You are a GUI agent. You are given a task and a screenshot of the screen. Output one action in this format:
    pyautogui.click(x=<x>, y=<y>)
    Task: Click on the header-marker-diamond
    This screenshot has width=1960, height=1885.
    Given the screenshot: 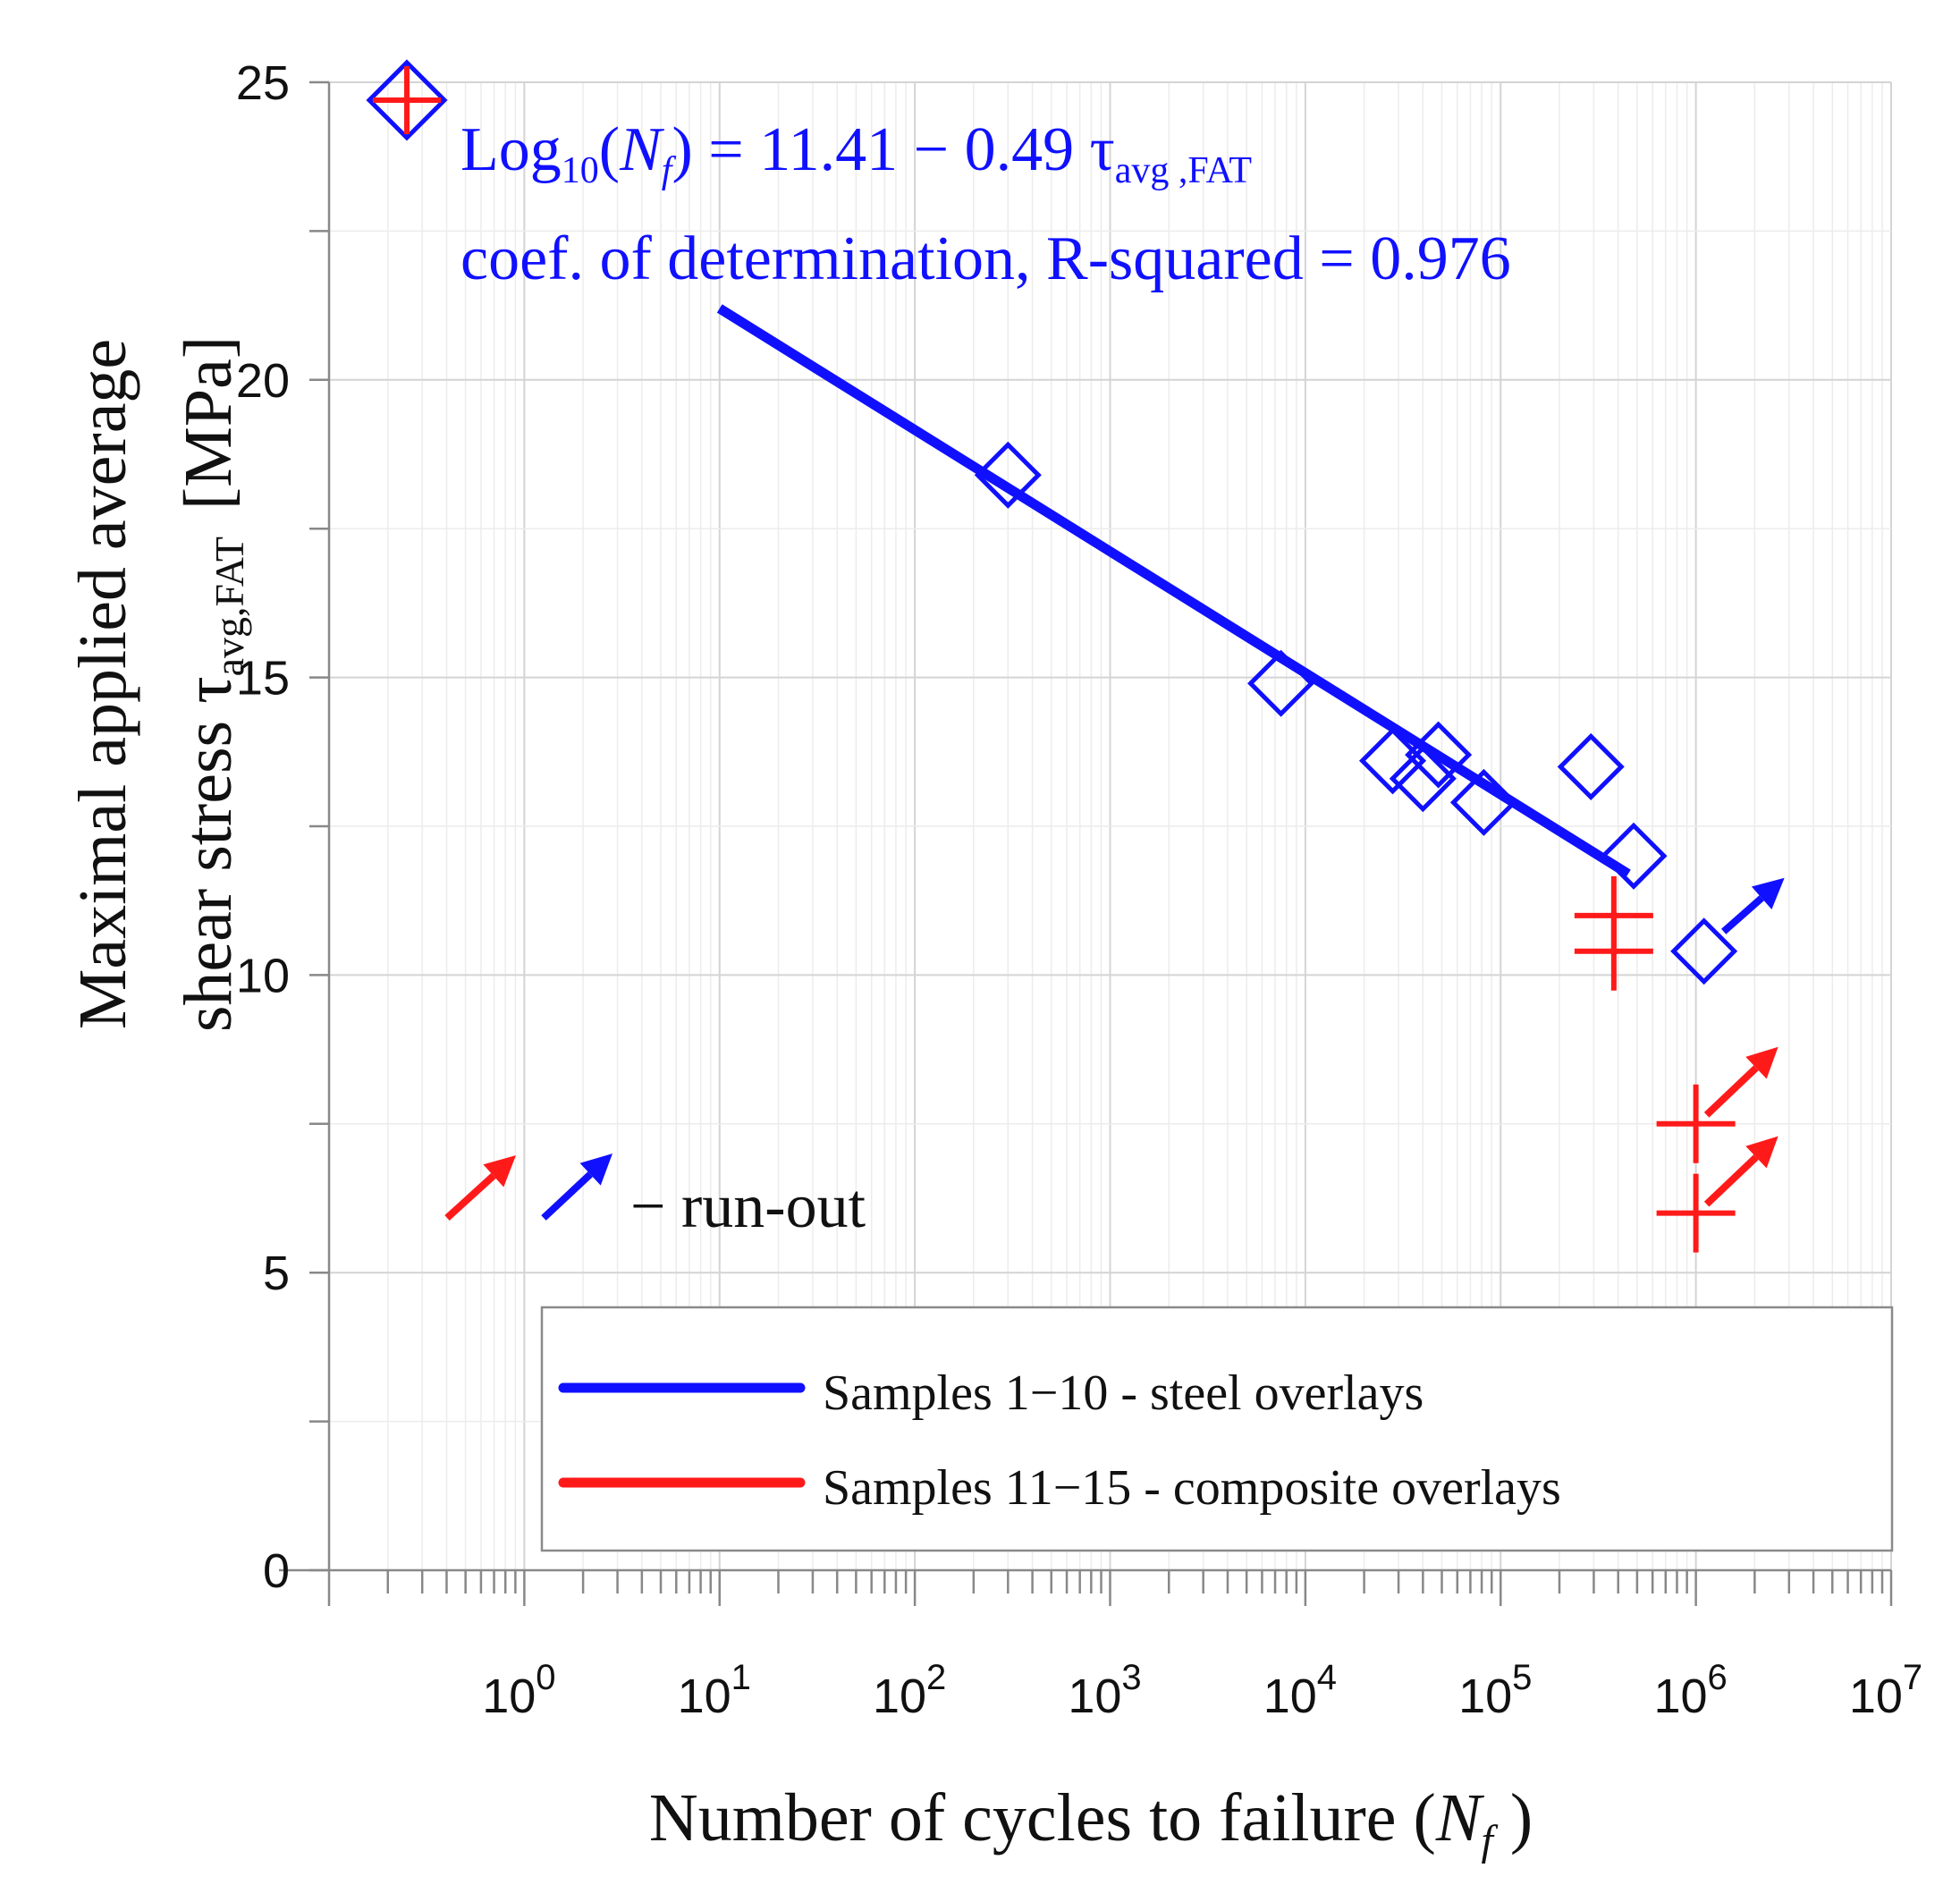 What is the action you would take?
    pyautogui.click(x=407, y=100)
    